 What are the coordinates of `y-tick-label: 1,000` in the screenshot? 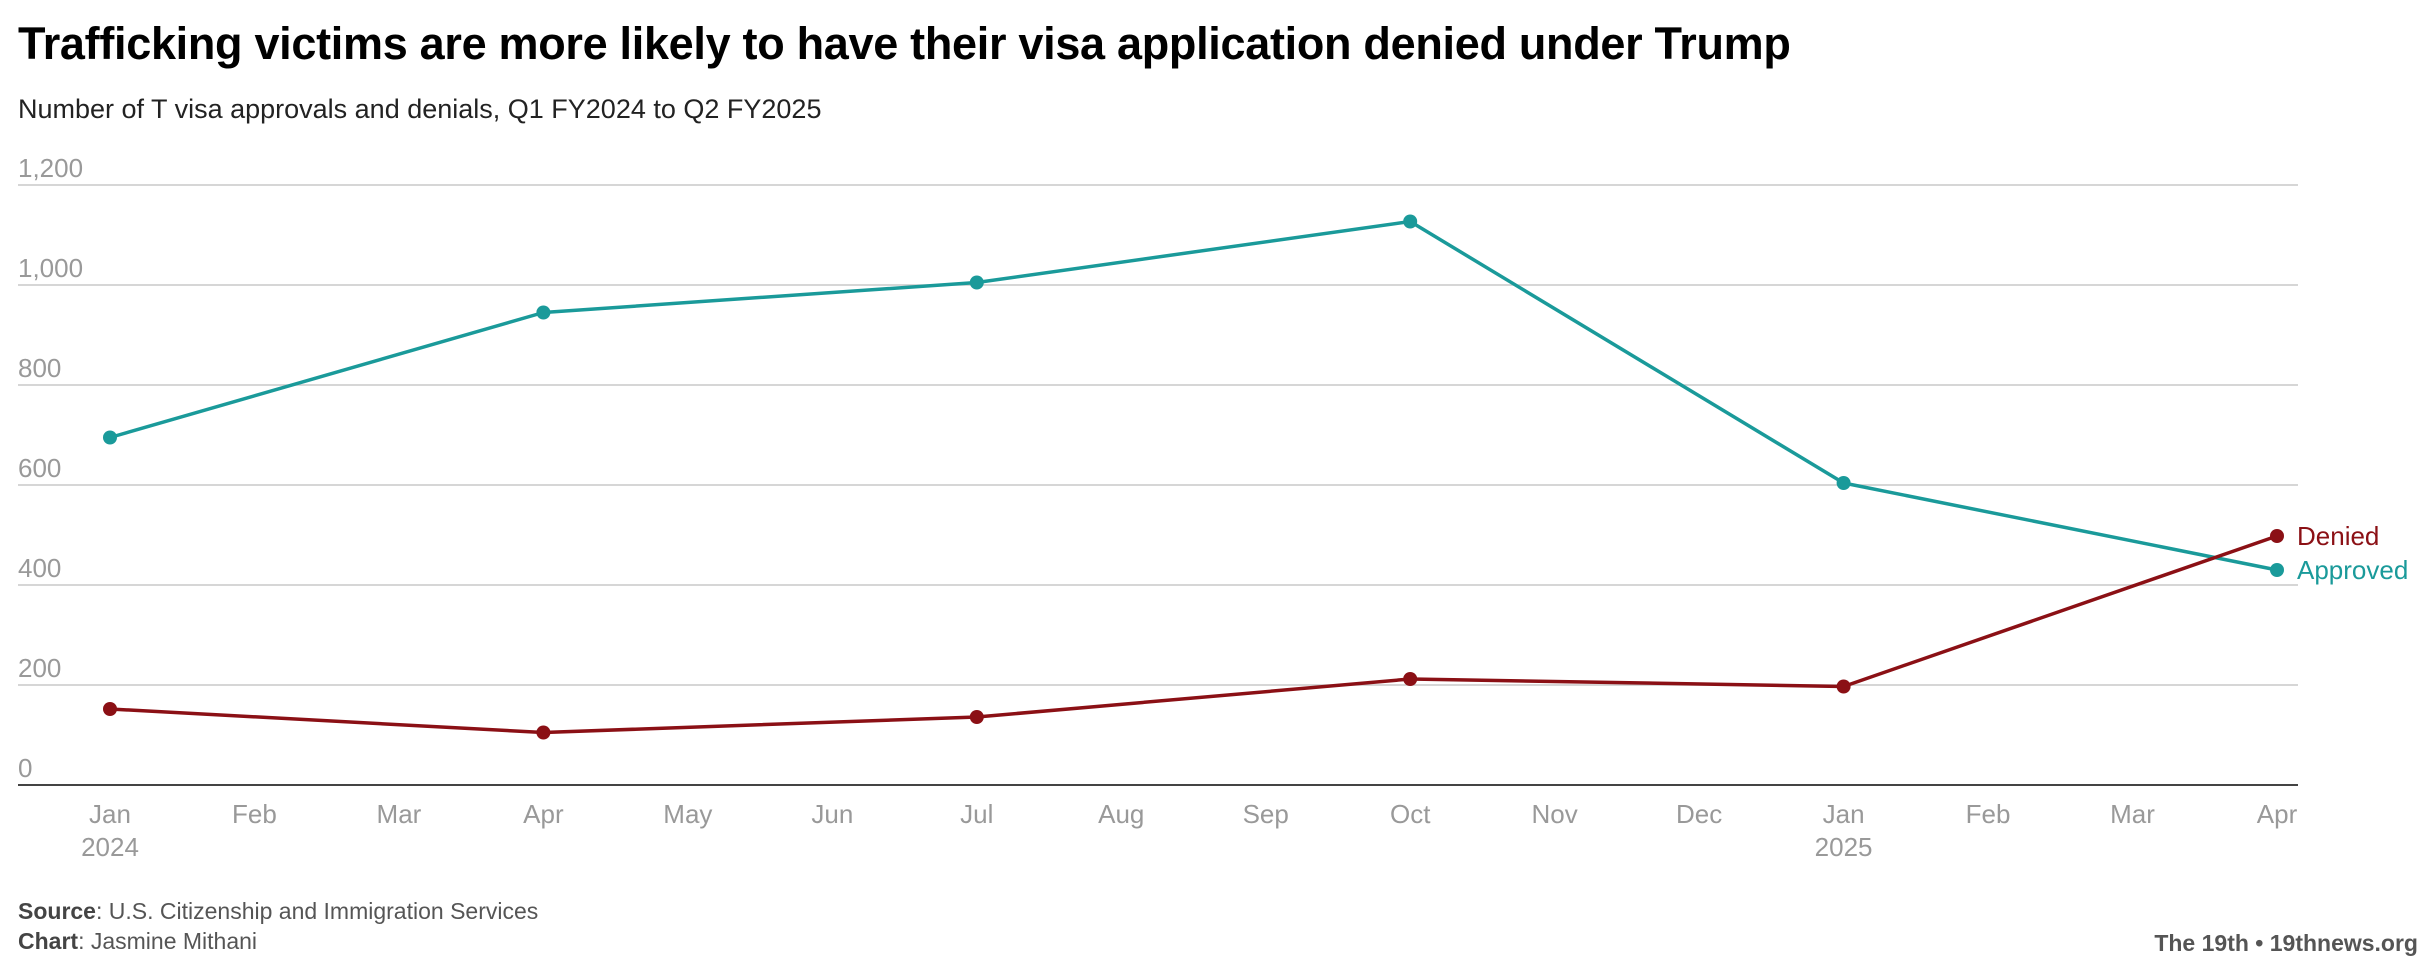 It's located at (50, 268).